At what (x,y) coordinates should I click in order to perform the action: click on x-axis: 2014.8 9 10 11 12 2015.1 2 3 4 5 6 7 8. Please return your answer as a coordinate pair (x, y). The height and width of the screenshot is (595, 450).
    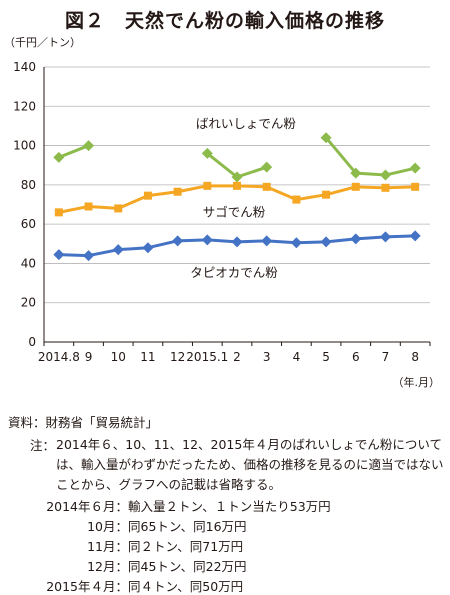
    Looking at the image, I should click on (234, 353).